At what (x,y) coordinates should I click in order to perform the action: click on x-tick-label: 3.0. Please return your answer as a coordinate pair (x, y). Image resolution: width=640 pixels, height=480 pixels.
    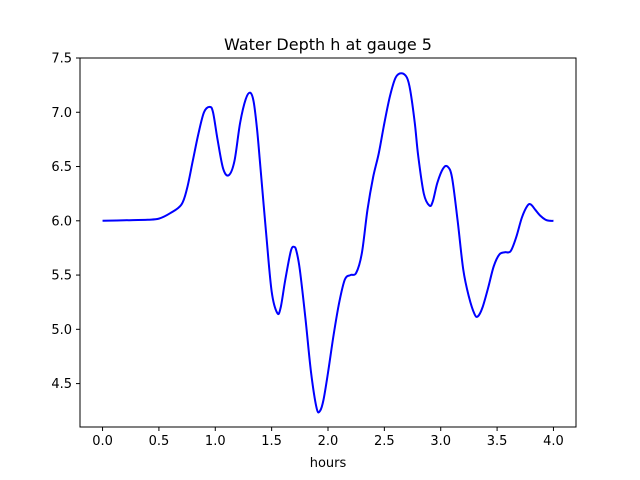
    Looking at the image, I should click on (440, 441).